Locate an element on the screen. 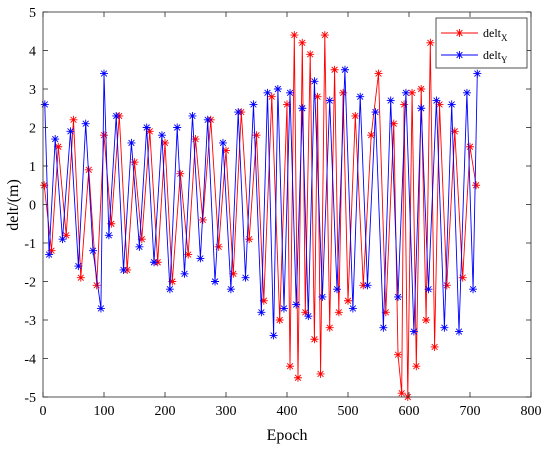 Image resolution: width=550 pixels, height=453 pixels. y-tick-label: 4 is located at coordinates (32, 52).